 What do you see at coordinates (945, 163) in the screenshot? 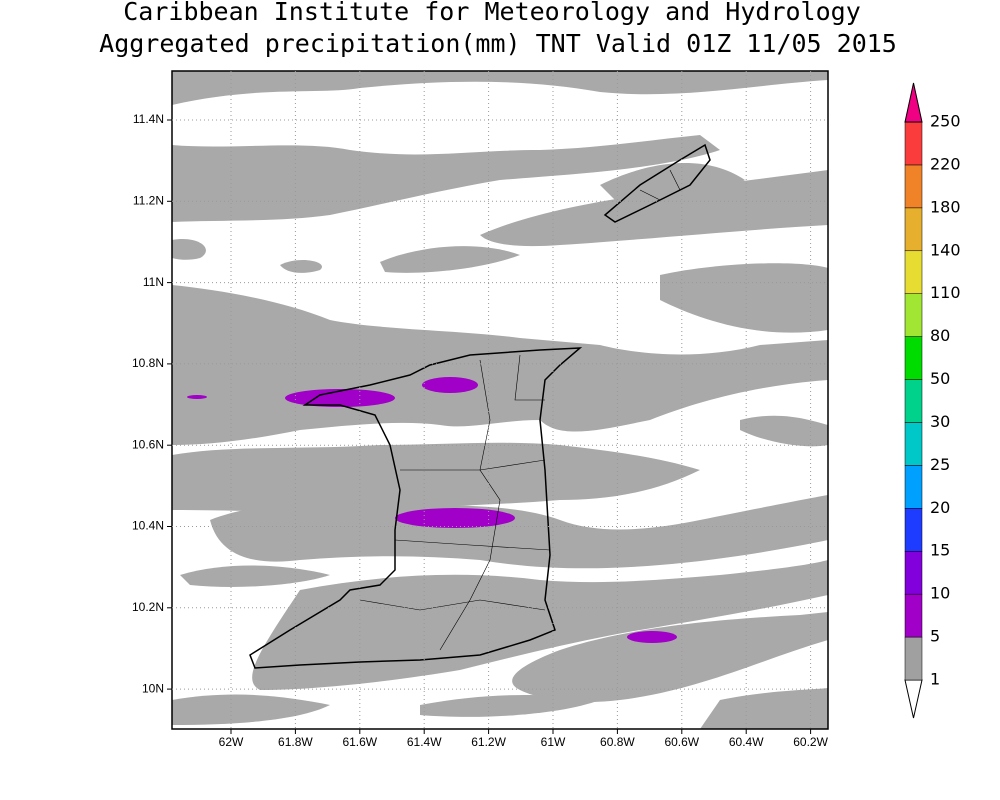
I see `colorbar-label: 220` at bounding box center [945, 163].